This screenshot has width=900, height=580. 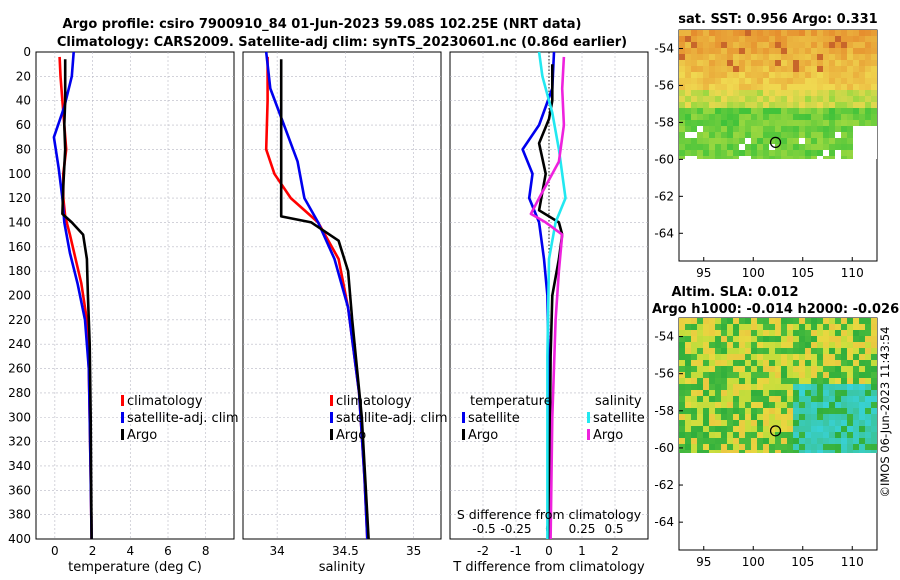 I want to click on depth-tick-label: 140, so click(x=19, y=222).